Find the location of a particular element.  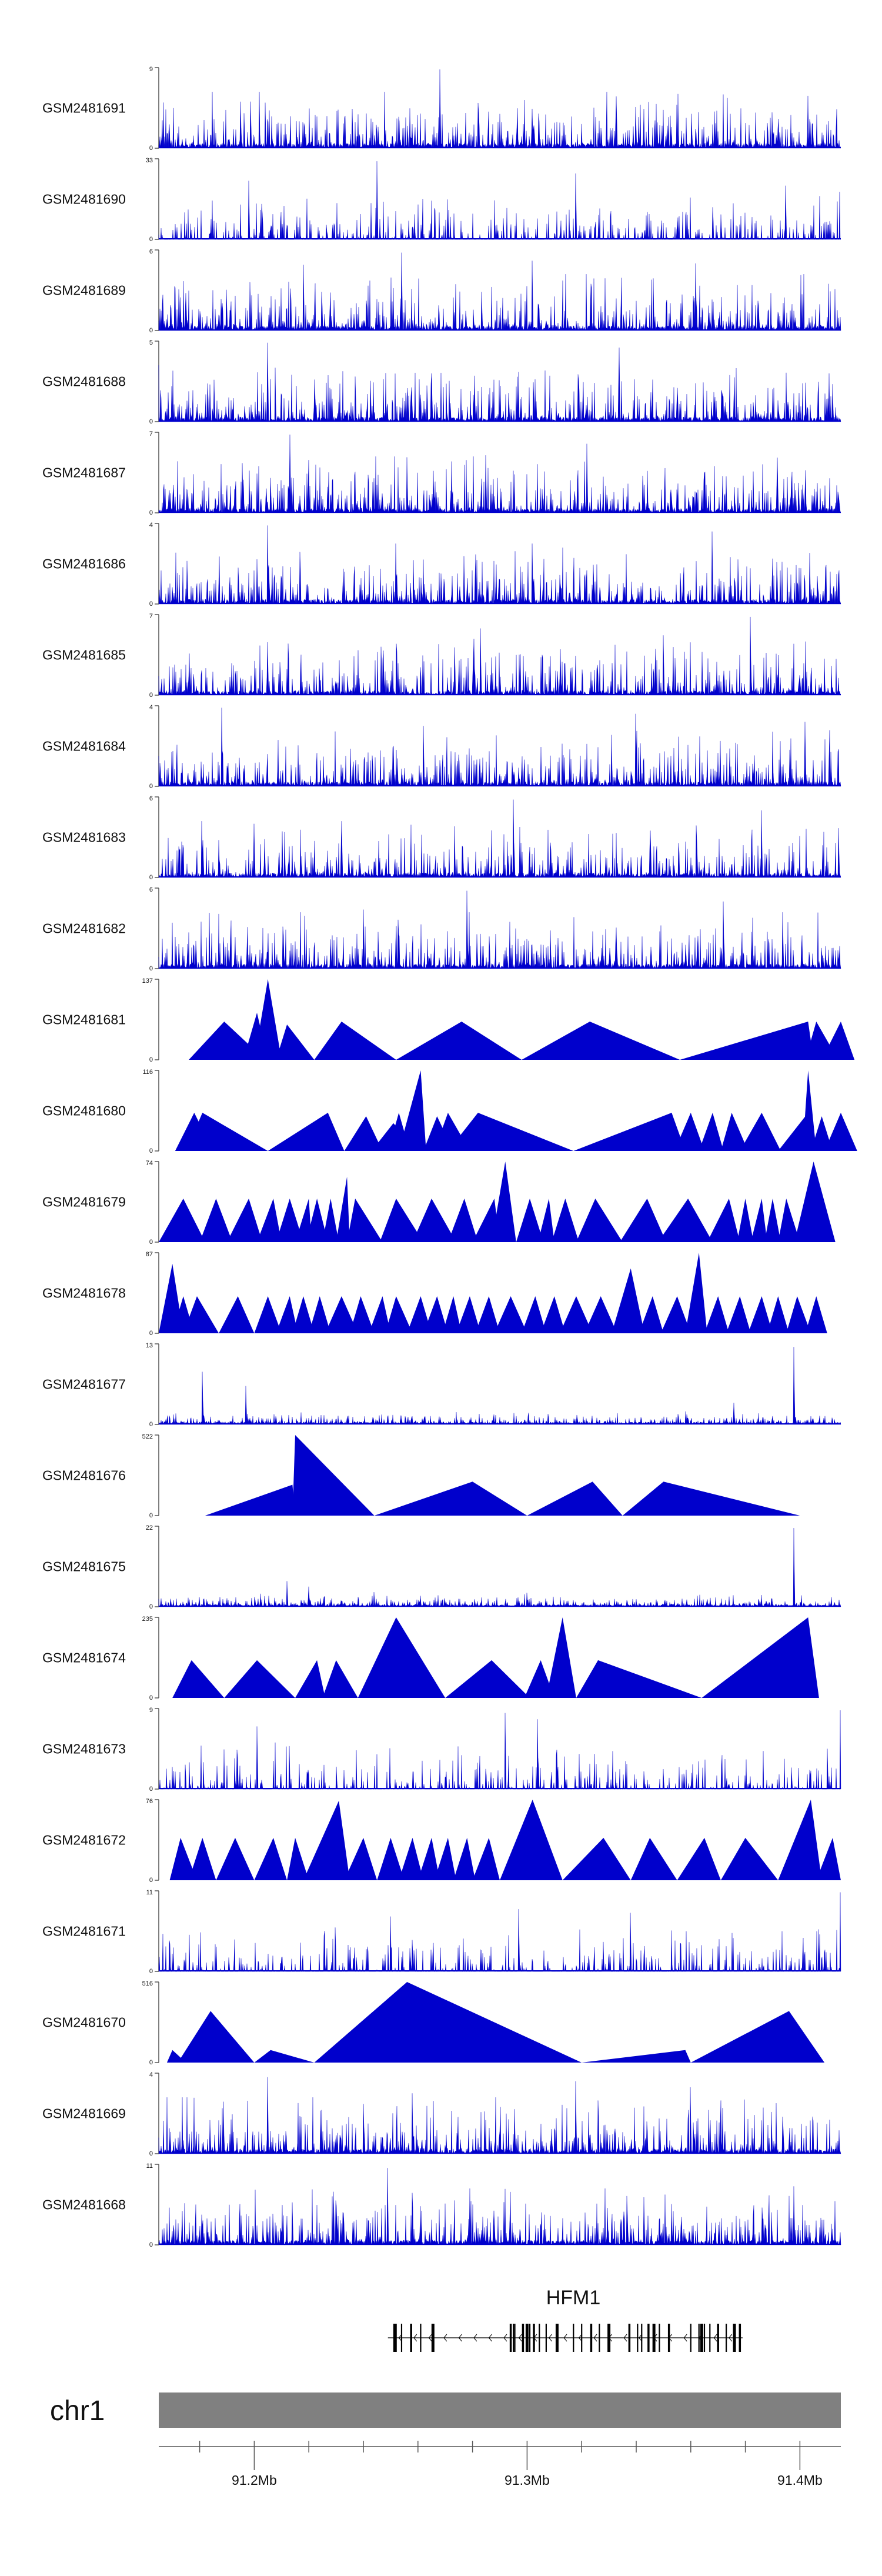

track-label: GSM2481669 is located at coordinates (84, 2113).